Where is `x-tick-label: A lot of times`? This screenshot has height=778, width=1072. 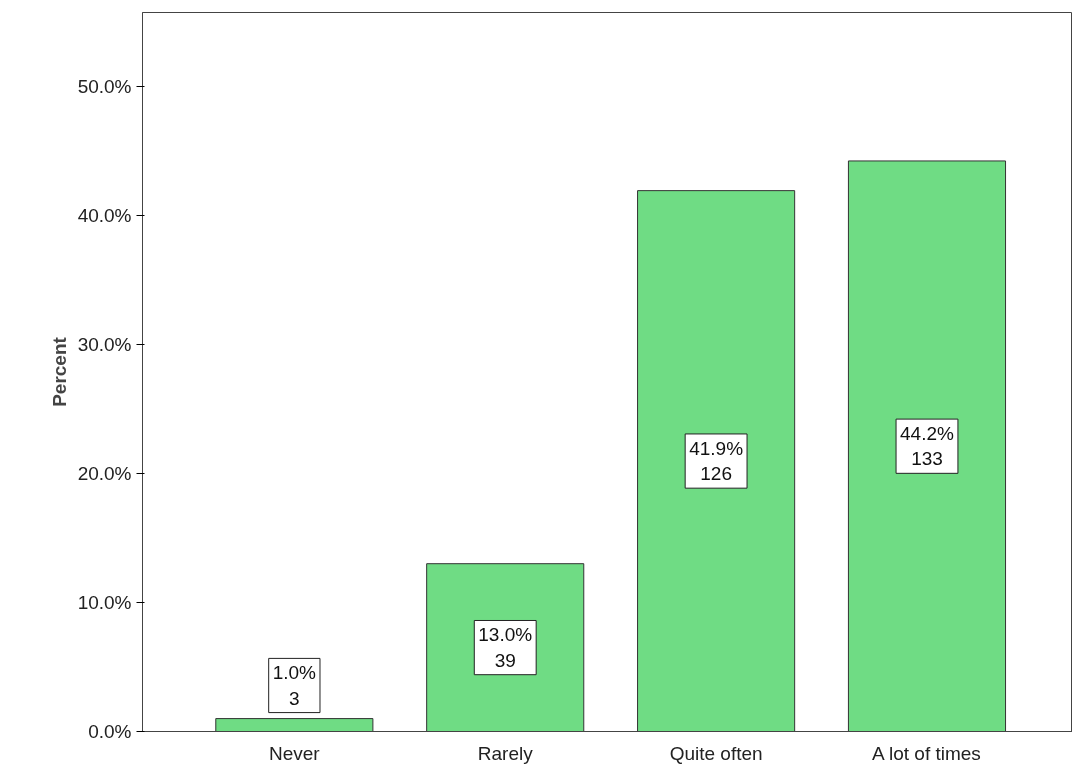 x-tick-label: A lot of times is located at coordinates (926, 753).